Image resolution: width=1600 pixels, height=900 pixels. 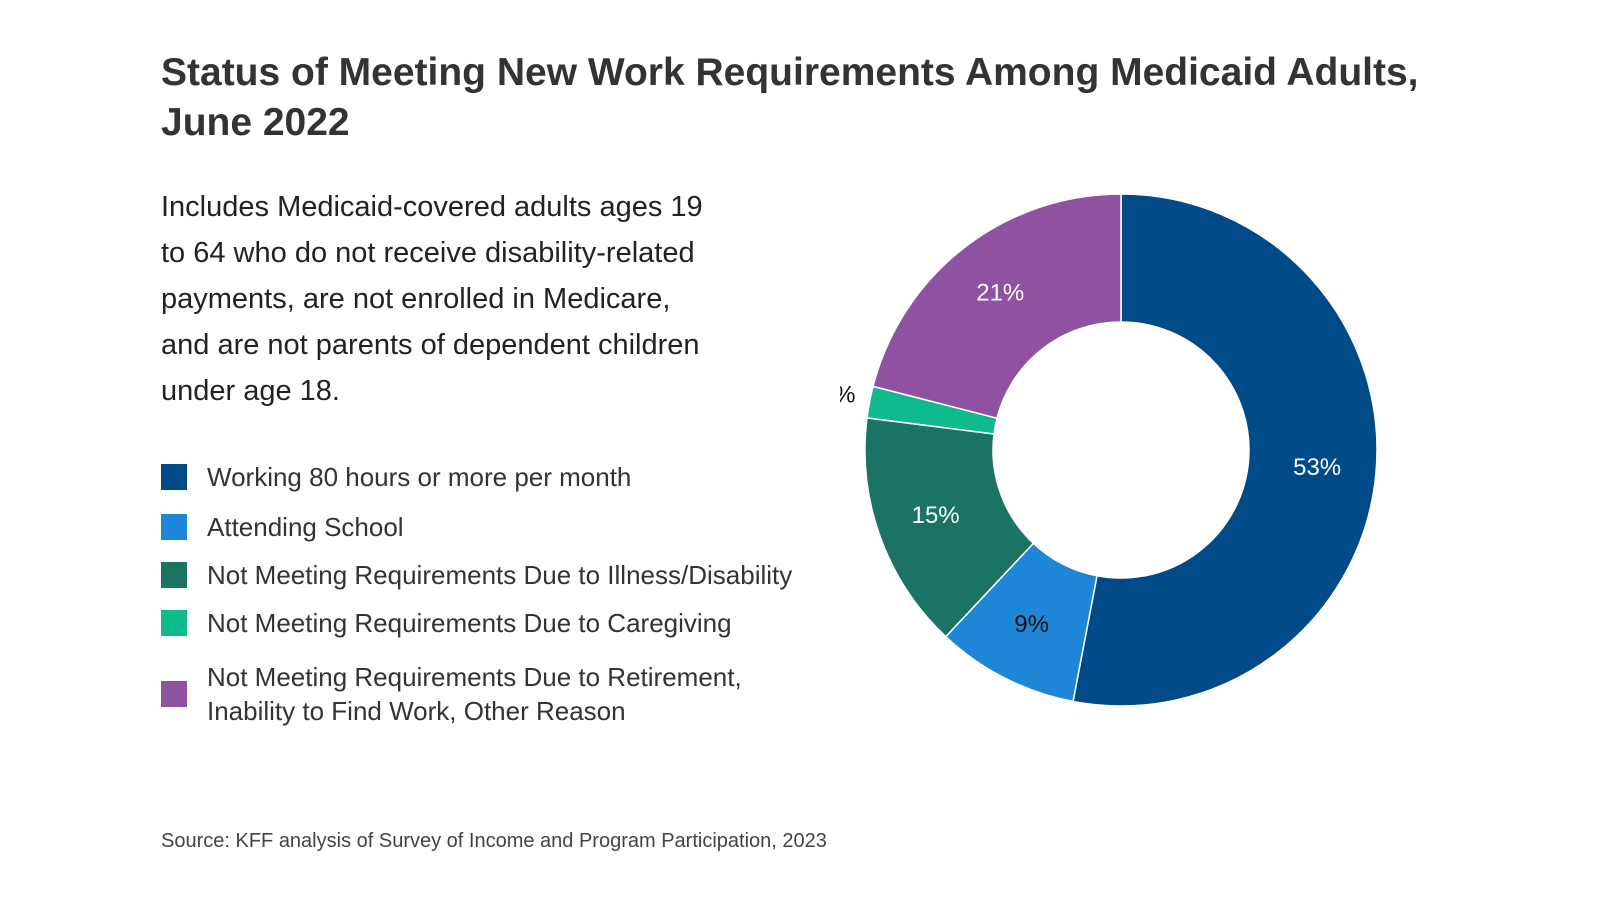 I want to click on legend-swatch-illness, so click(x=174, y=575).